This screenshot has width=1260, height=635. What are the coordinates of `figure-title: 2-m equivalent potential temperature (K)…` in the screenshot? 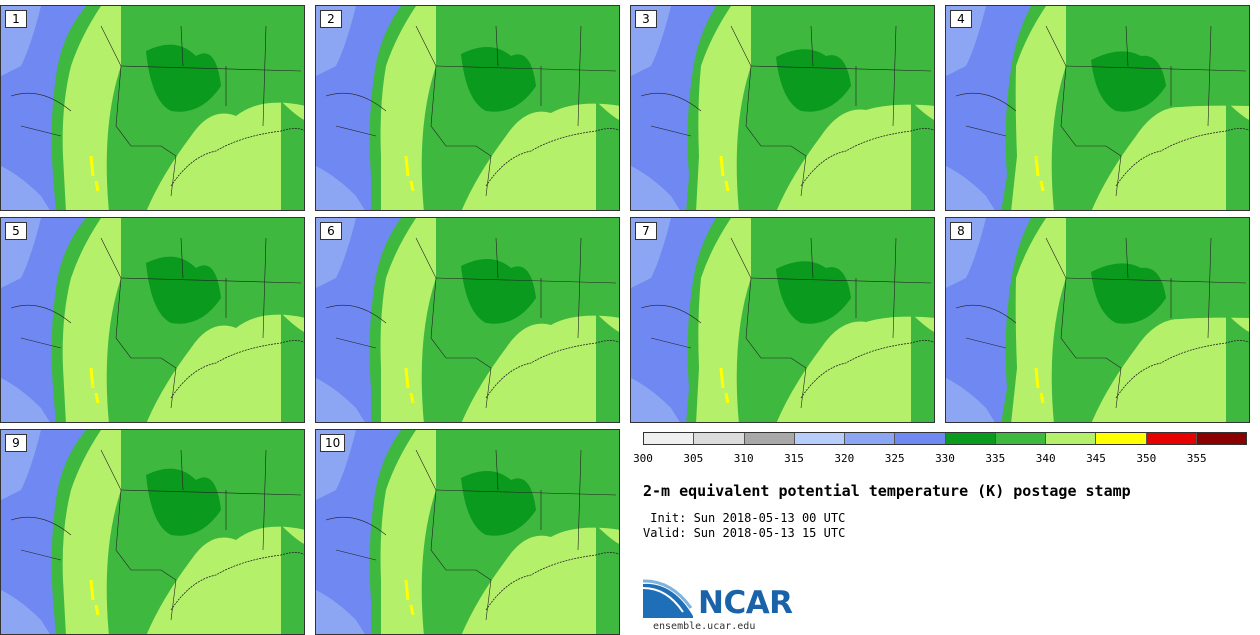 It's located at (887, 491).